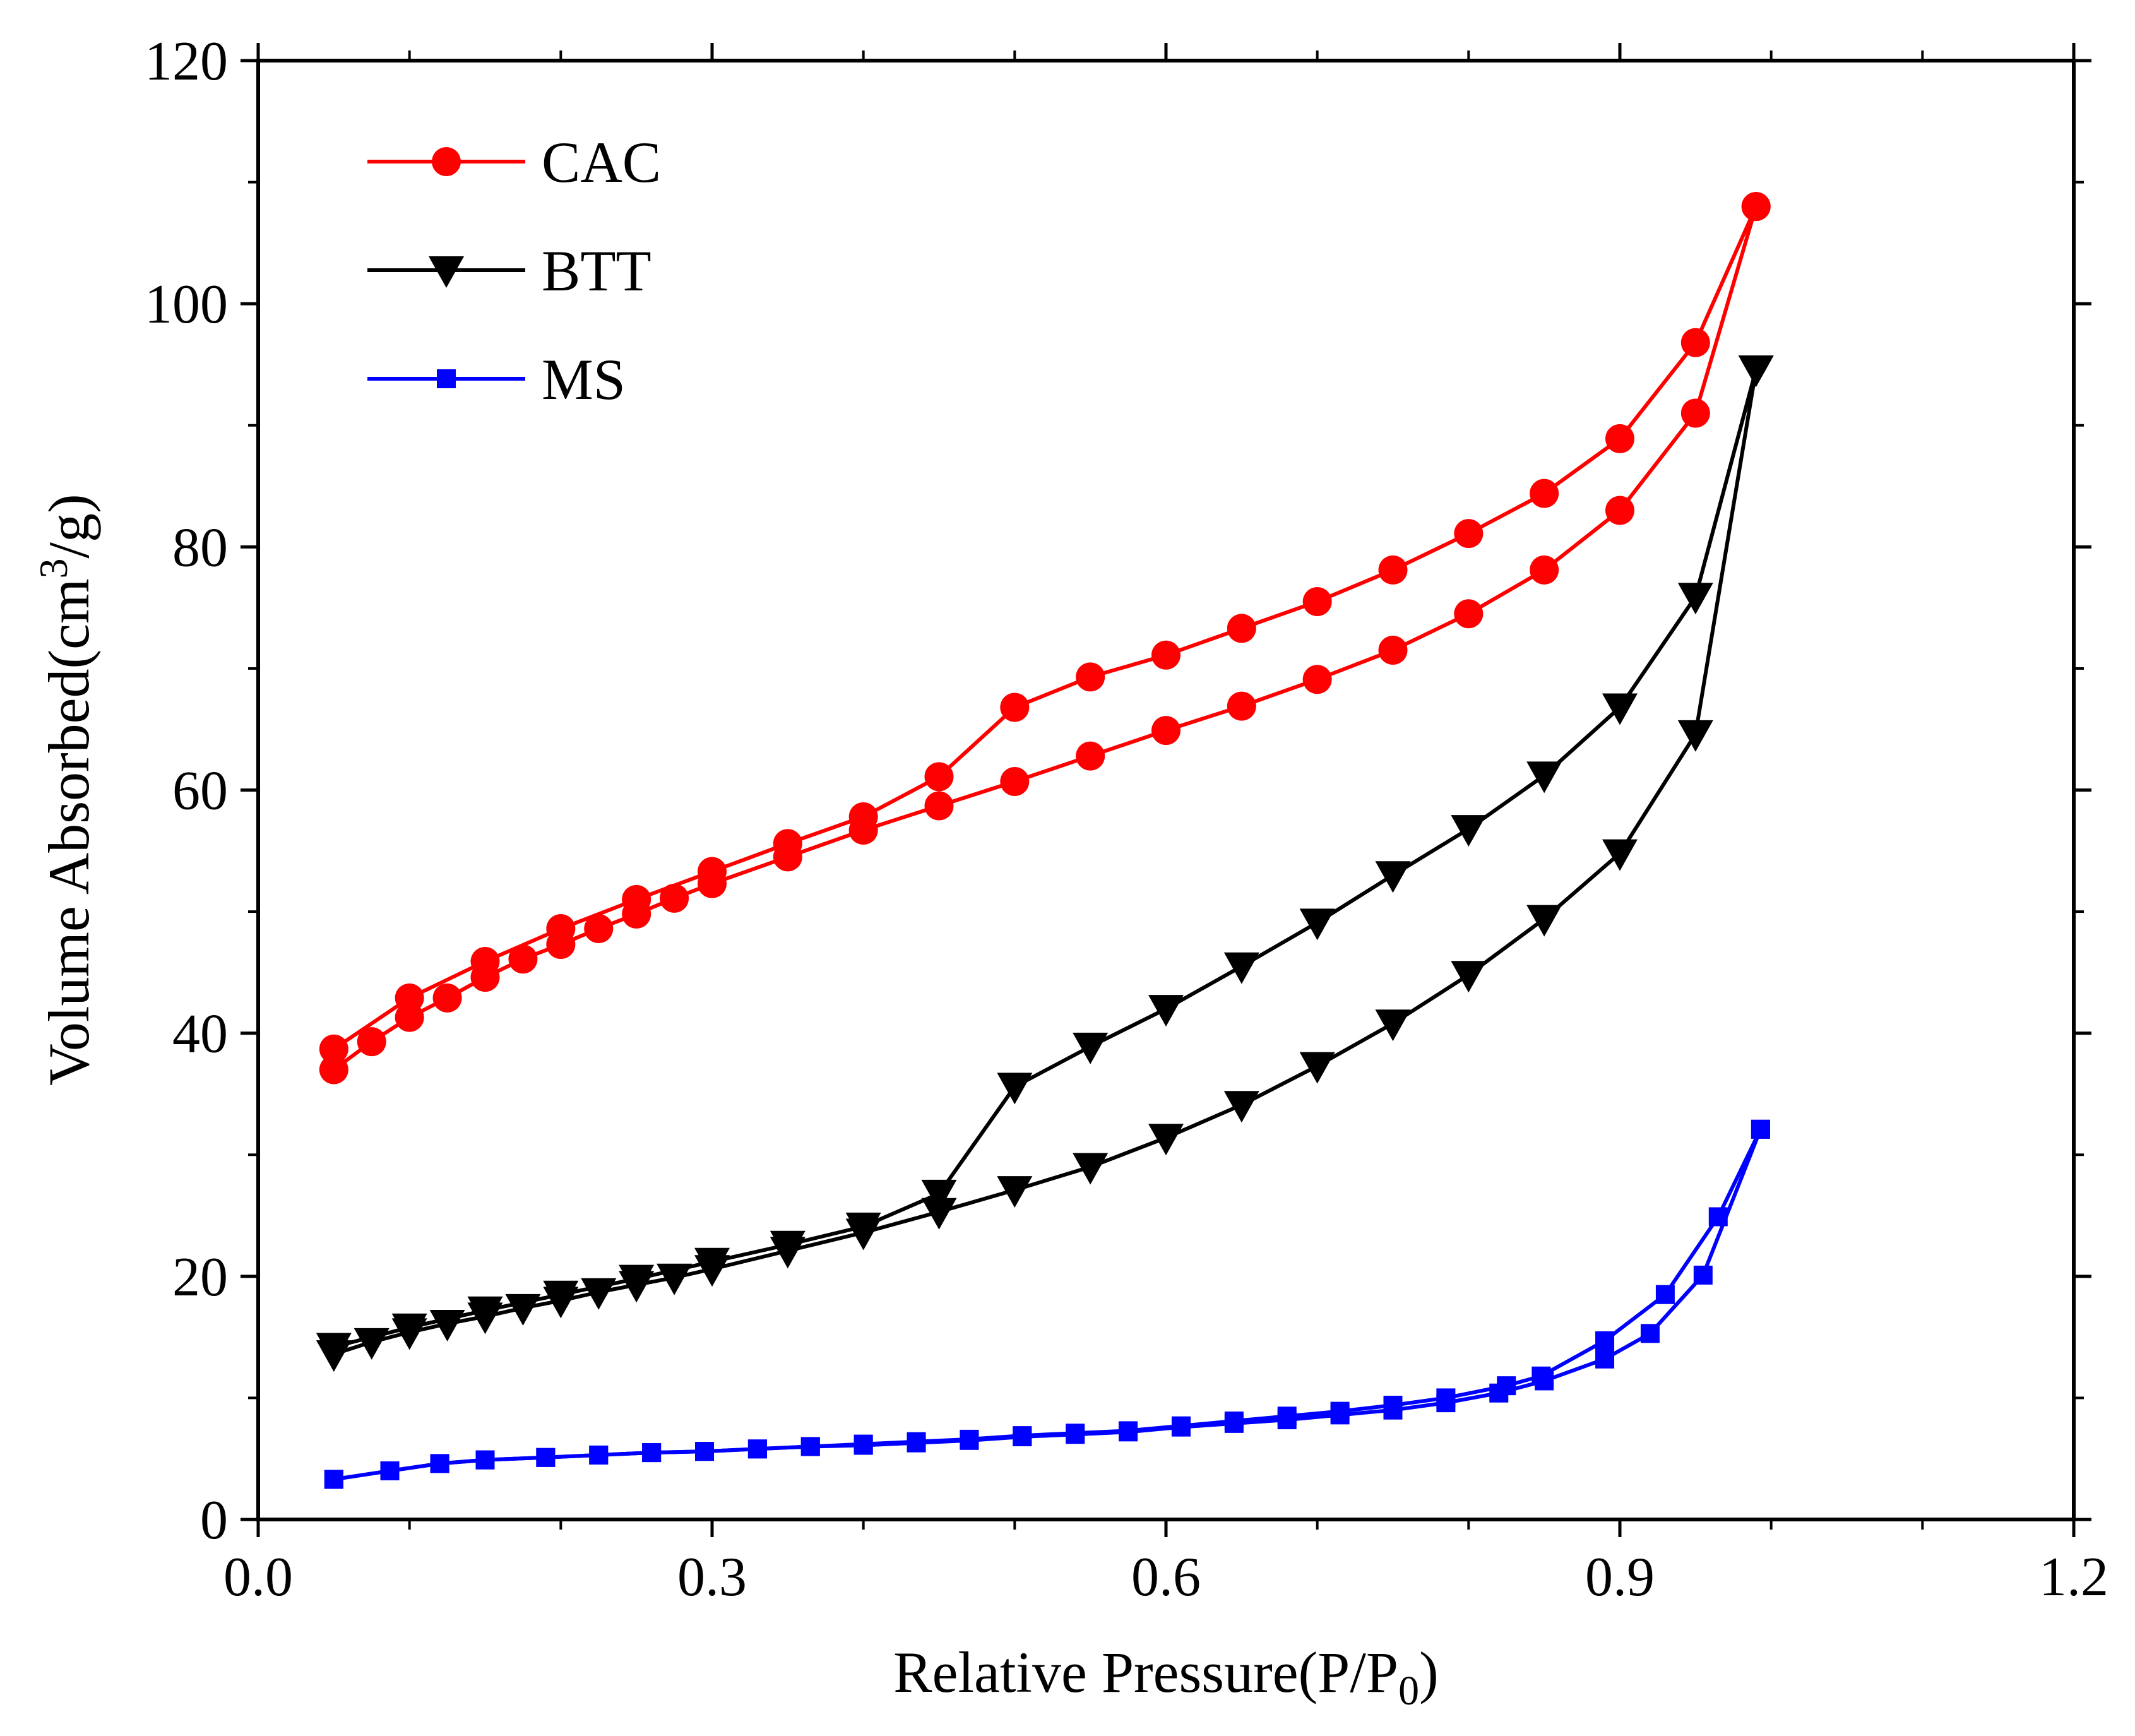 Image resolution: width=2135 pixels, height=1736 pixels. Describe the element at coordinates (1620, 1577) in the screenshot. I see `x-tick-label: 0.9` at that location.